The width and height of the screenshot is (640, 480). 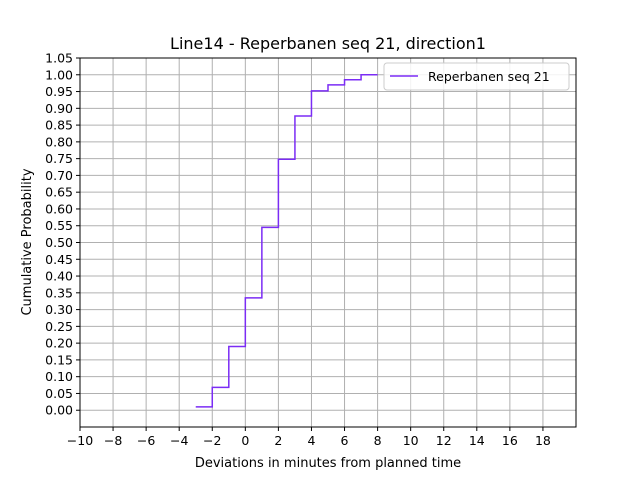 What do you see at coordinates (543, 440) in the screenshot?
I see `x-tick-label: 18` at bounding box center [543, 440].